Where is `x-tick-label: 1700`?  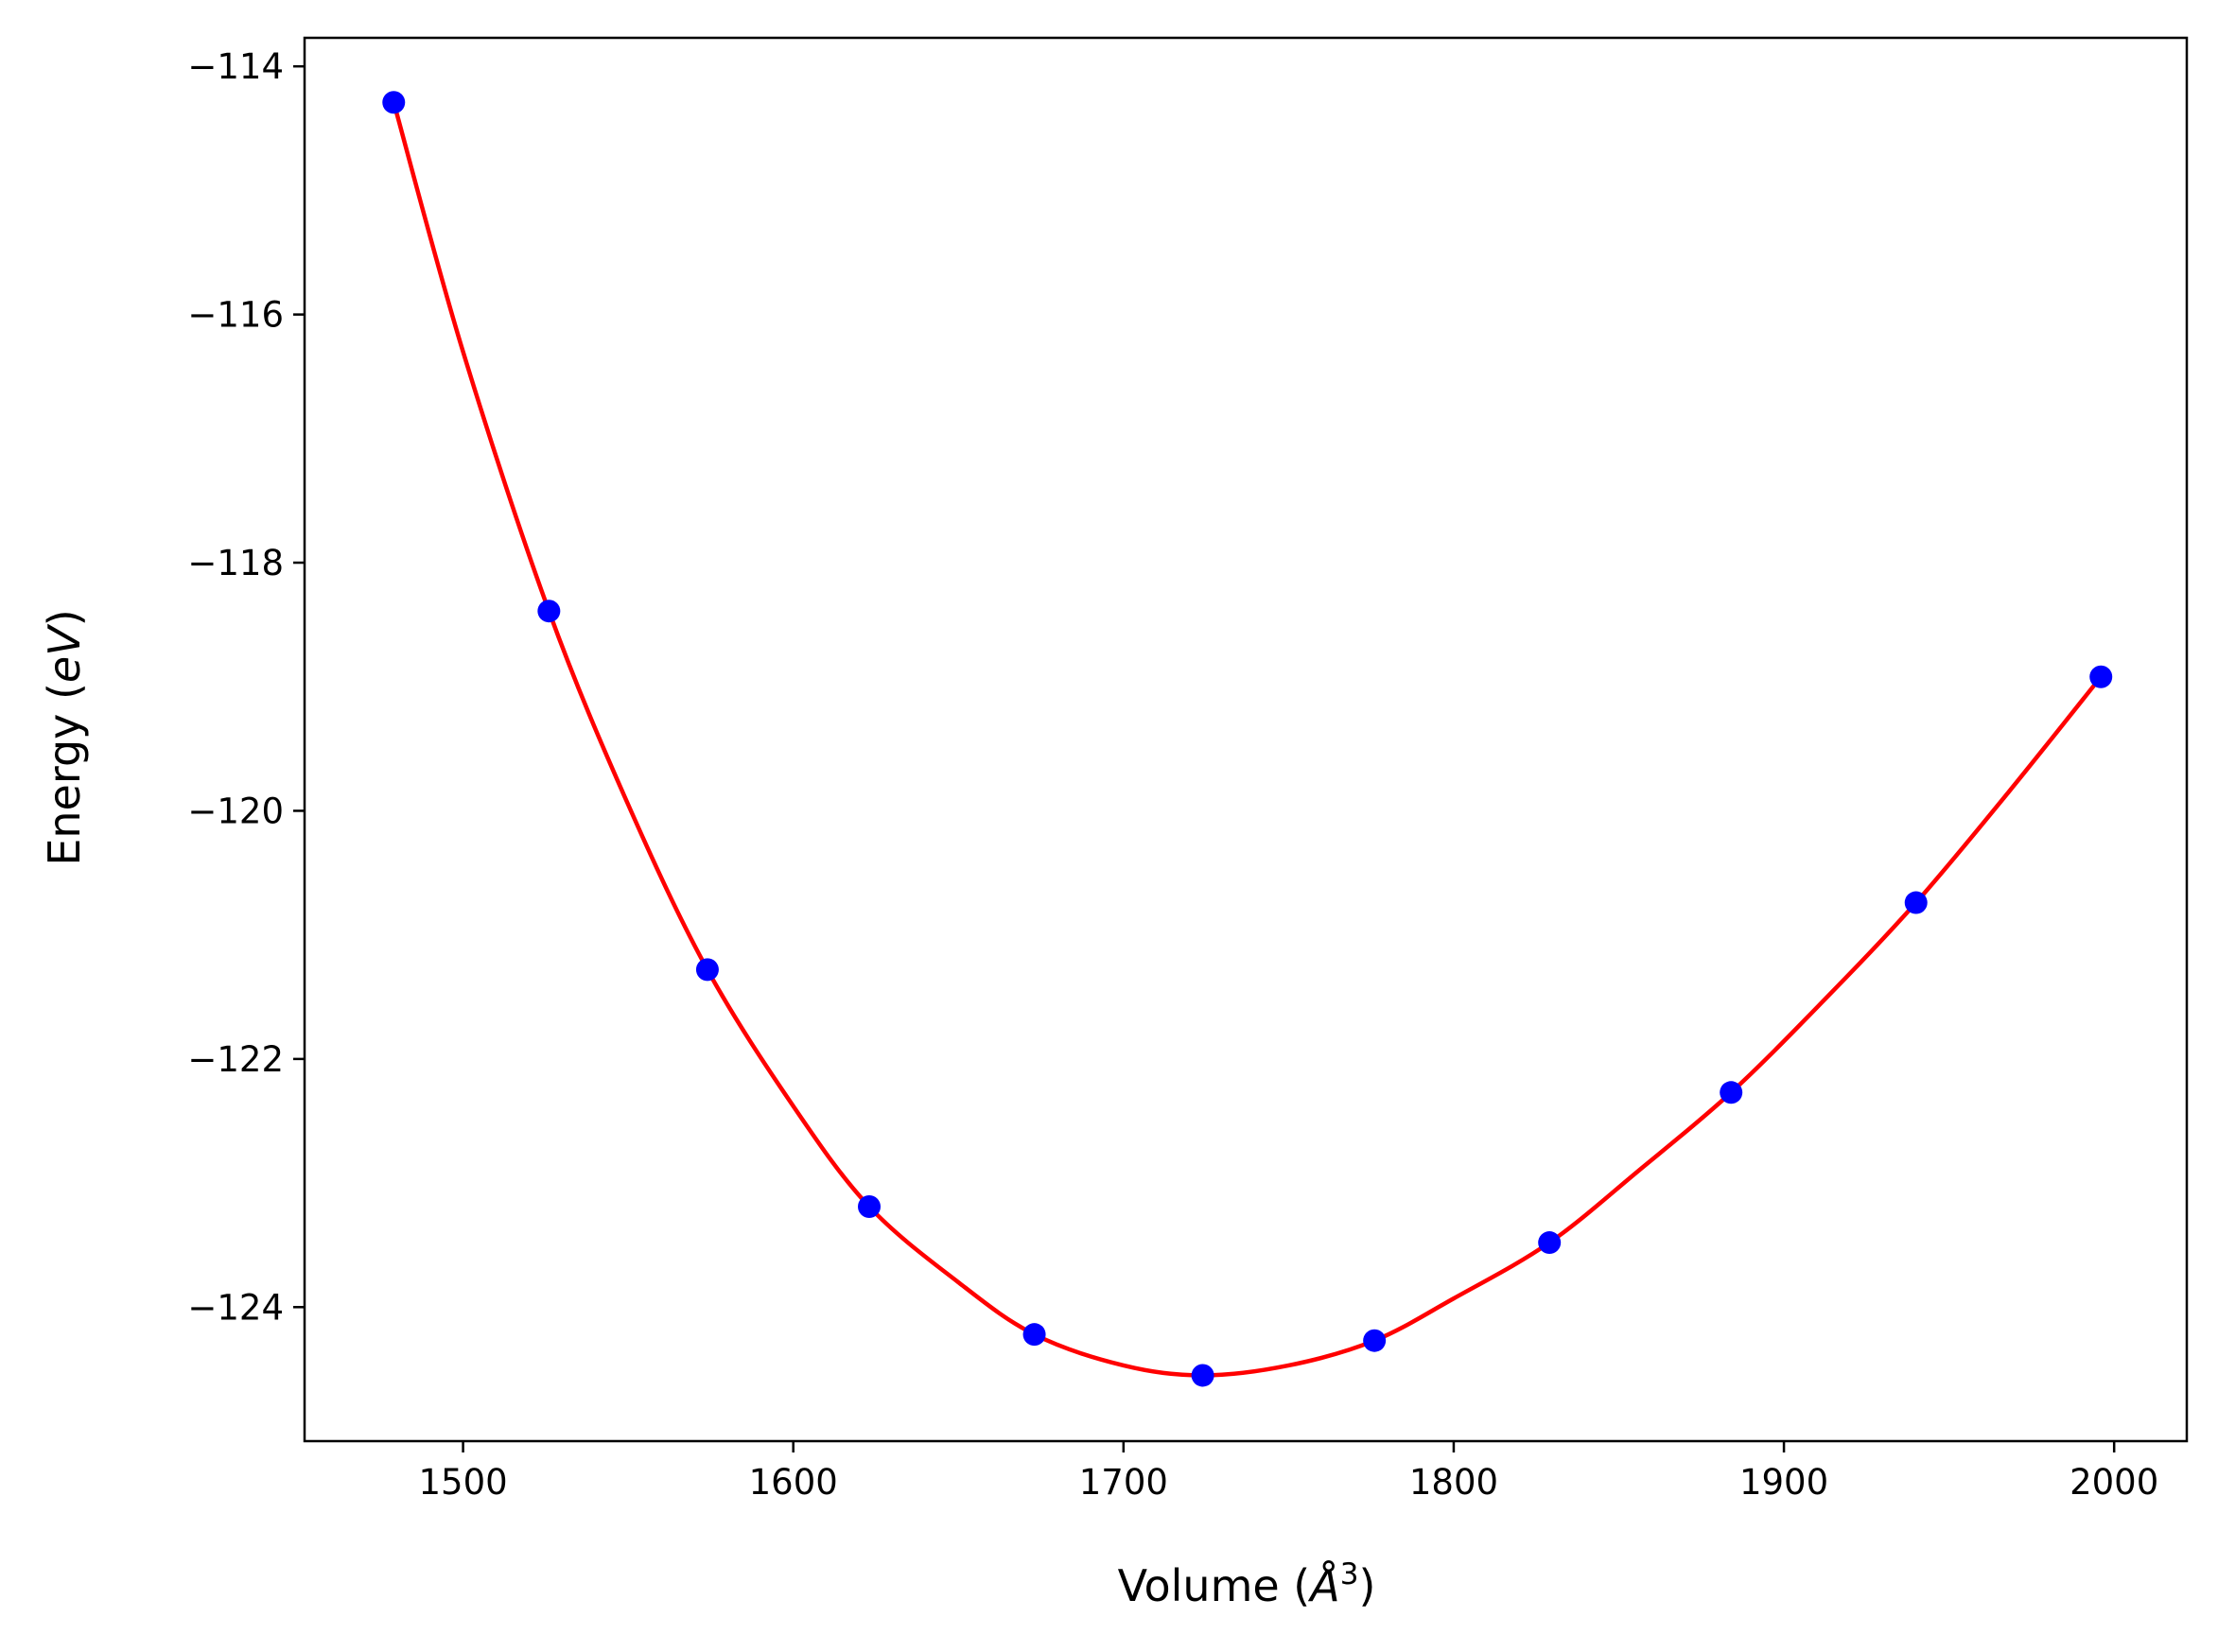 x-tick-label: 1700 is located at coordinates (1123, 1483).